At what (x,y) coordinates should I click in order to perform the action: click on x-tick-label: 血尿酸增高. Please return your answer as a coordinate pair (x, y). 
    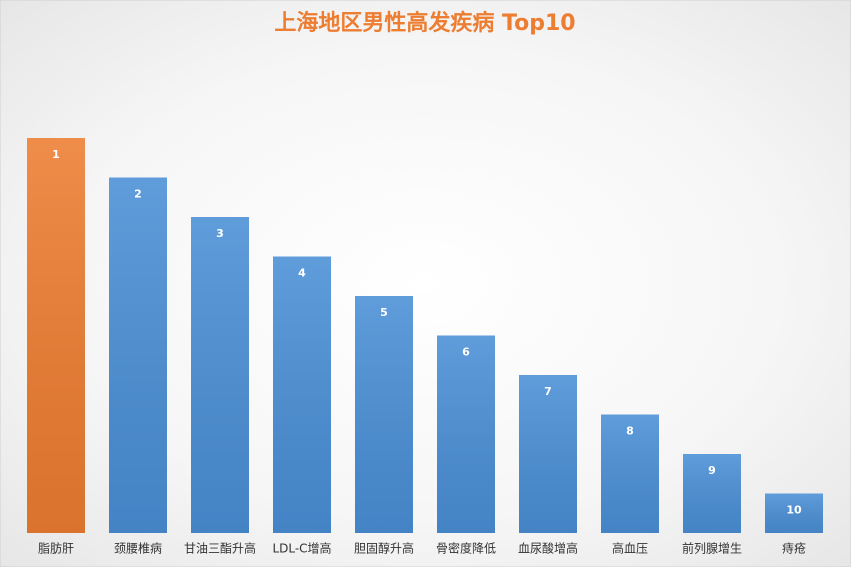
    Looking at the image, I should click on (548, 548).